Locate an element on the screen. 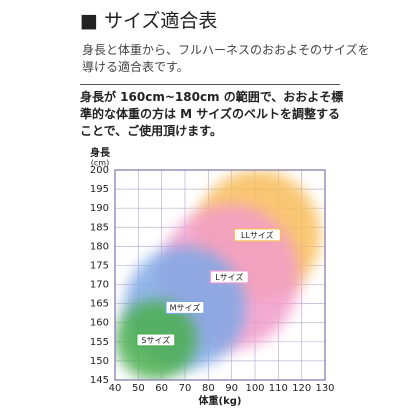  y-tick-label: 155 is located at coordinates (99, 342).